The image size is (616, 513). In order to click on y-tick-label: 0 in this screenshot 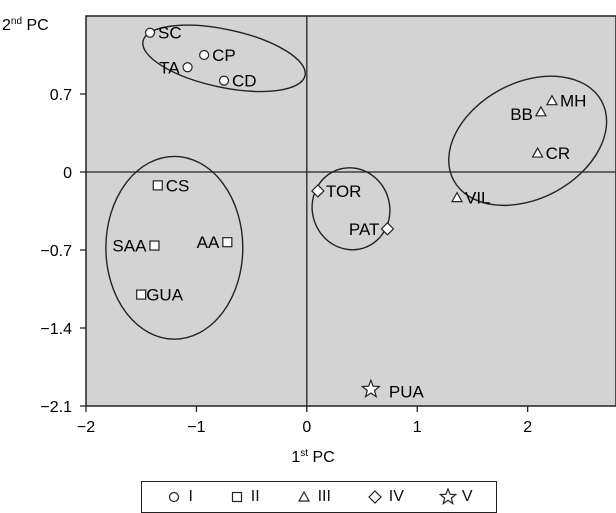, I will do `click(67, 173)`.